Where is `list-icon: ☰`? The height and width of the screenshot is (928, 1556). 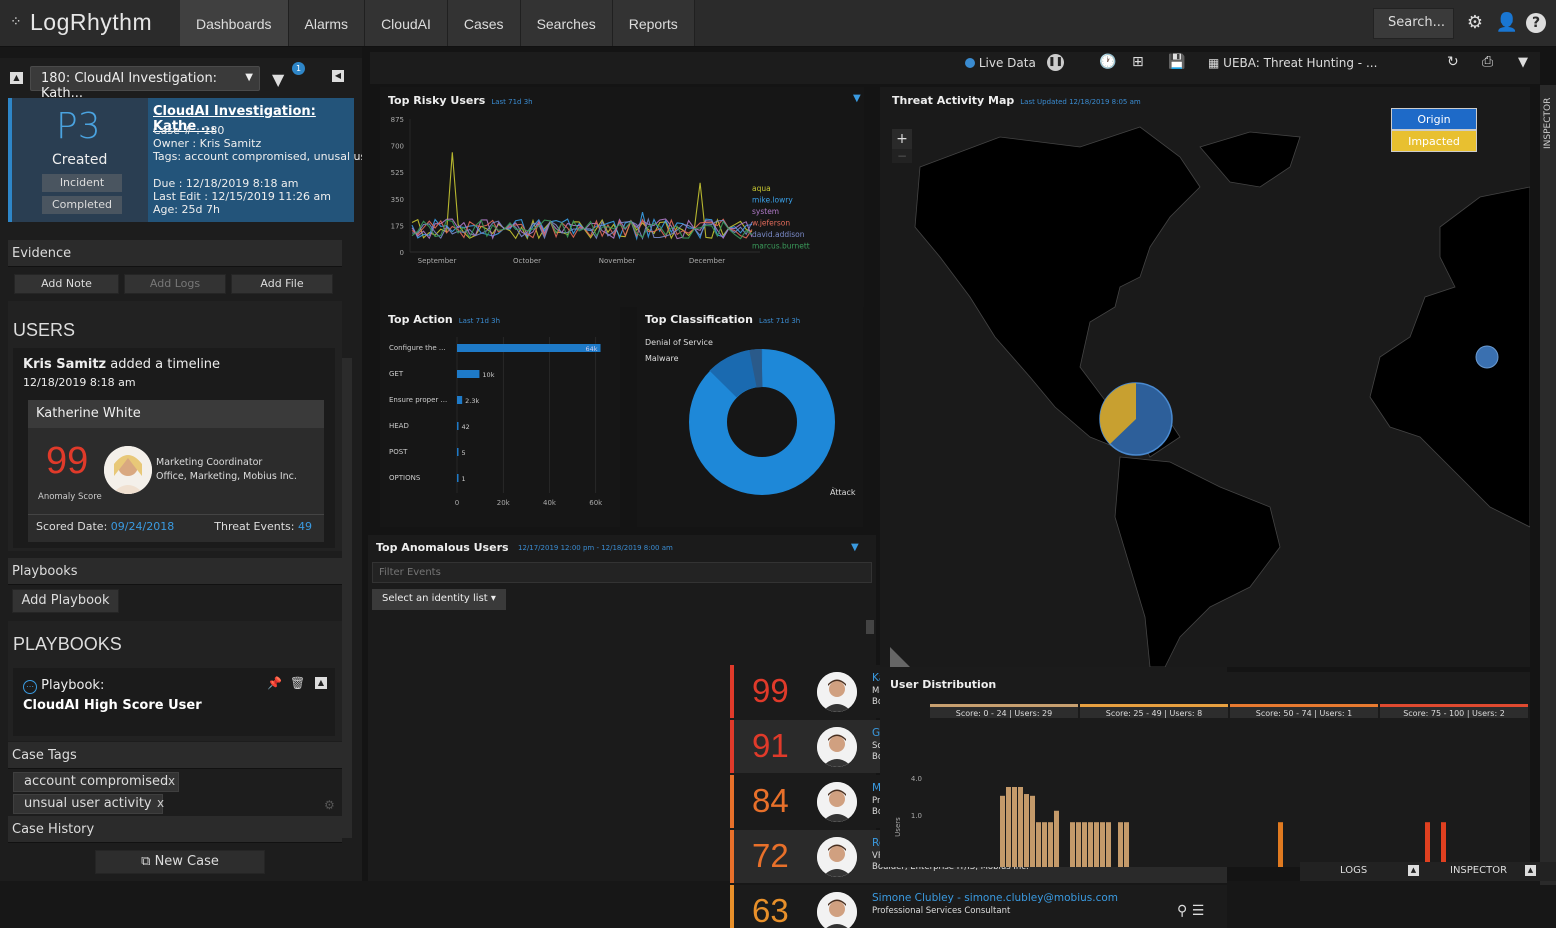
list-icon: ☰ is located at coordinates (1198, 911).